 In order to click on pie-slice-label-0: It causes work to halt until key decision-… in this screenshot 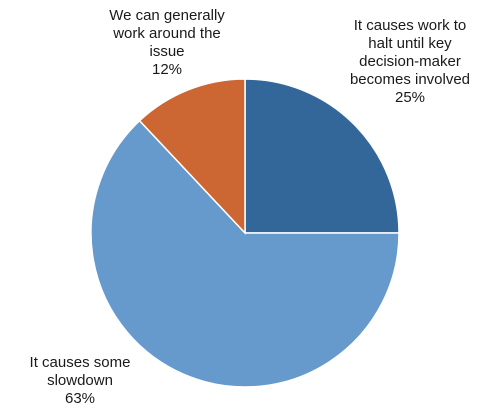, I will do `click(410, 61)`.